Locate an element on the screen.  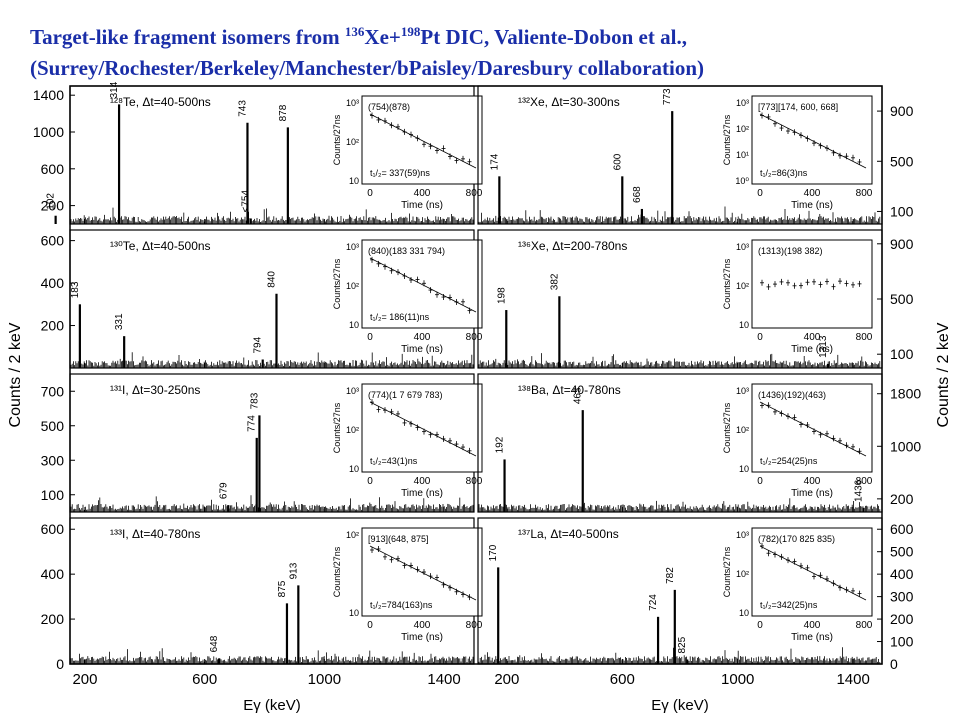
ytick-label: 1800 is located at coordinates (905, 394).